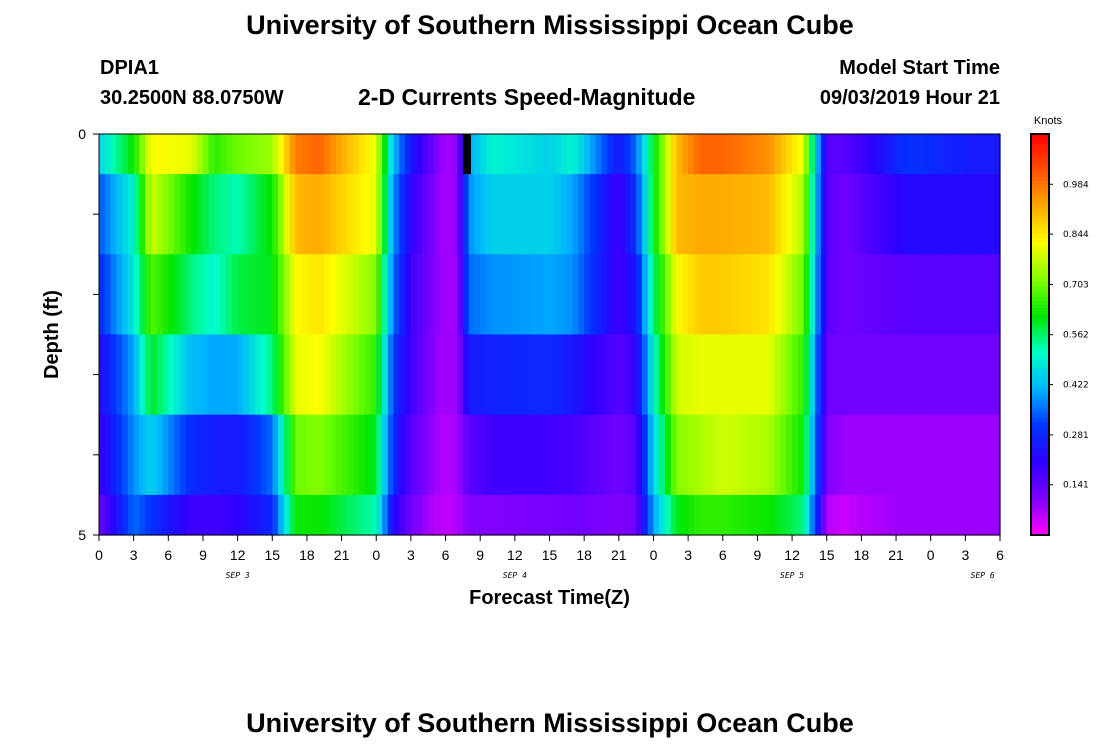 The image size is (1100, 750). I want to click on x-tick-label: 3, so click(411, 555).